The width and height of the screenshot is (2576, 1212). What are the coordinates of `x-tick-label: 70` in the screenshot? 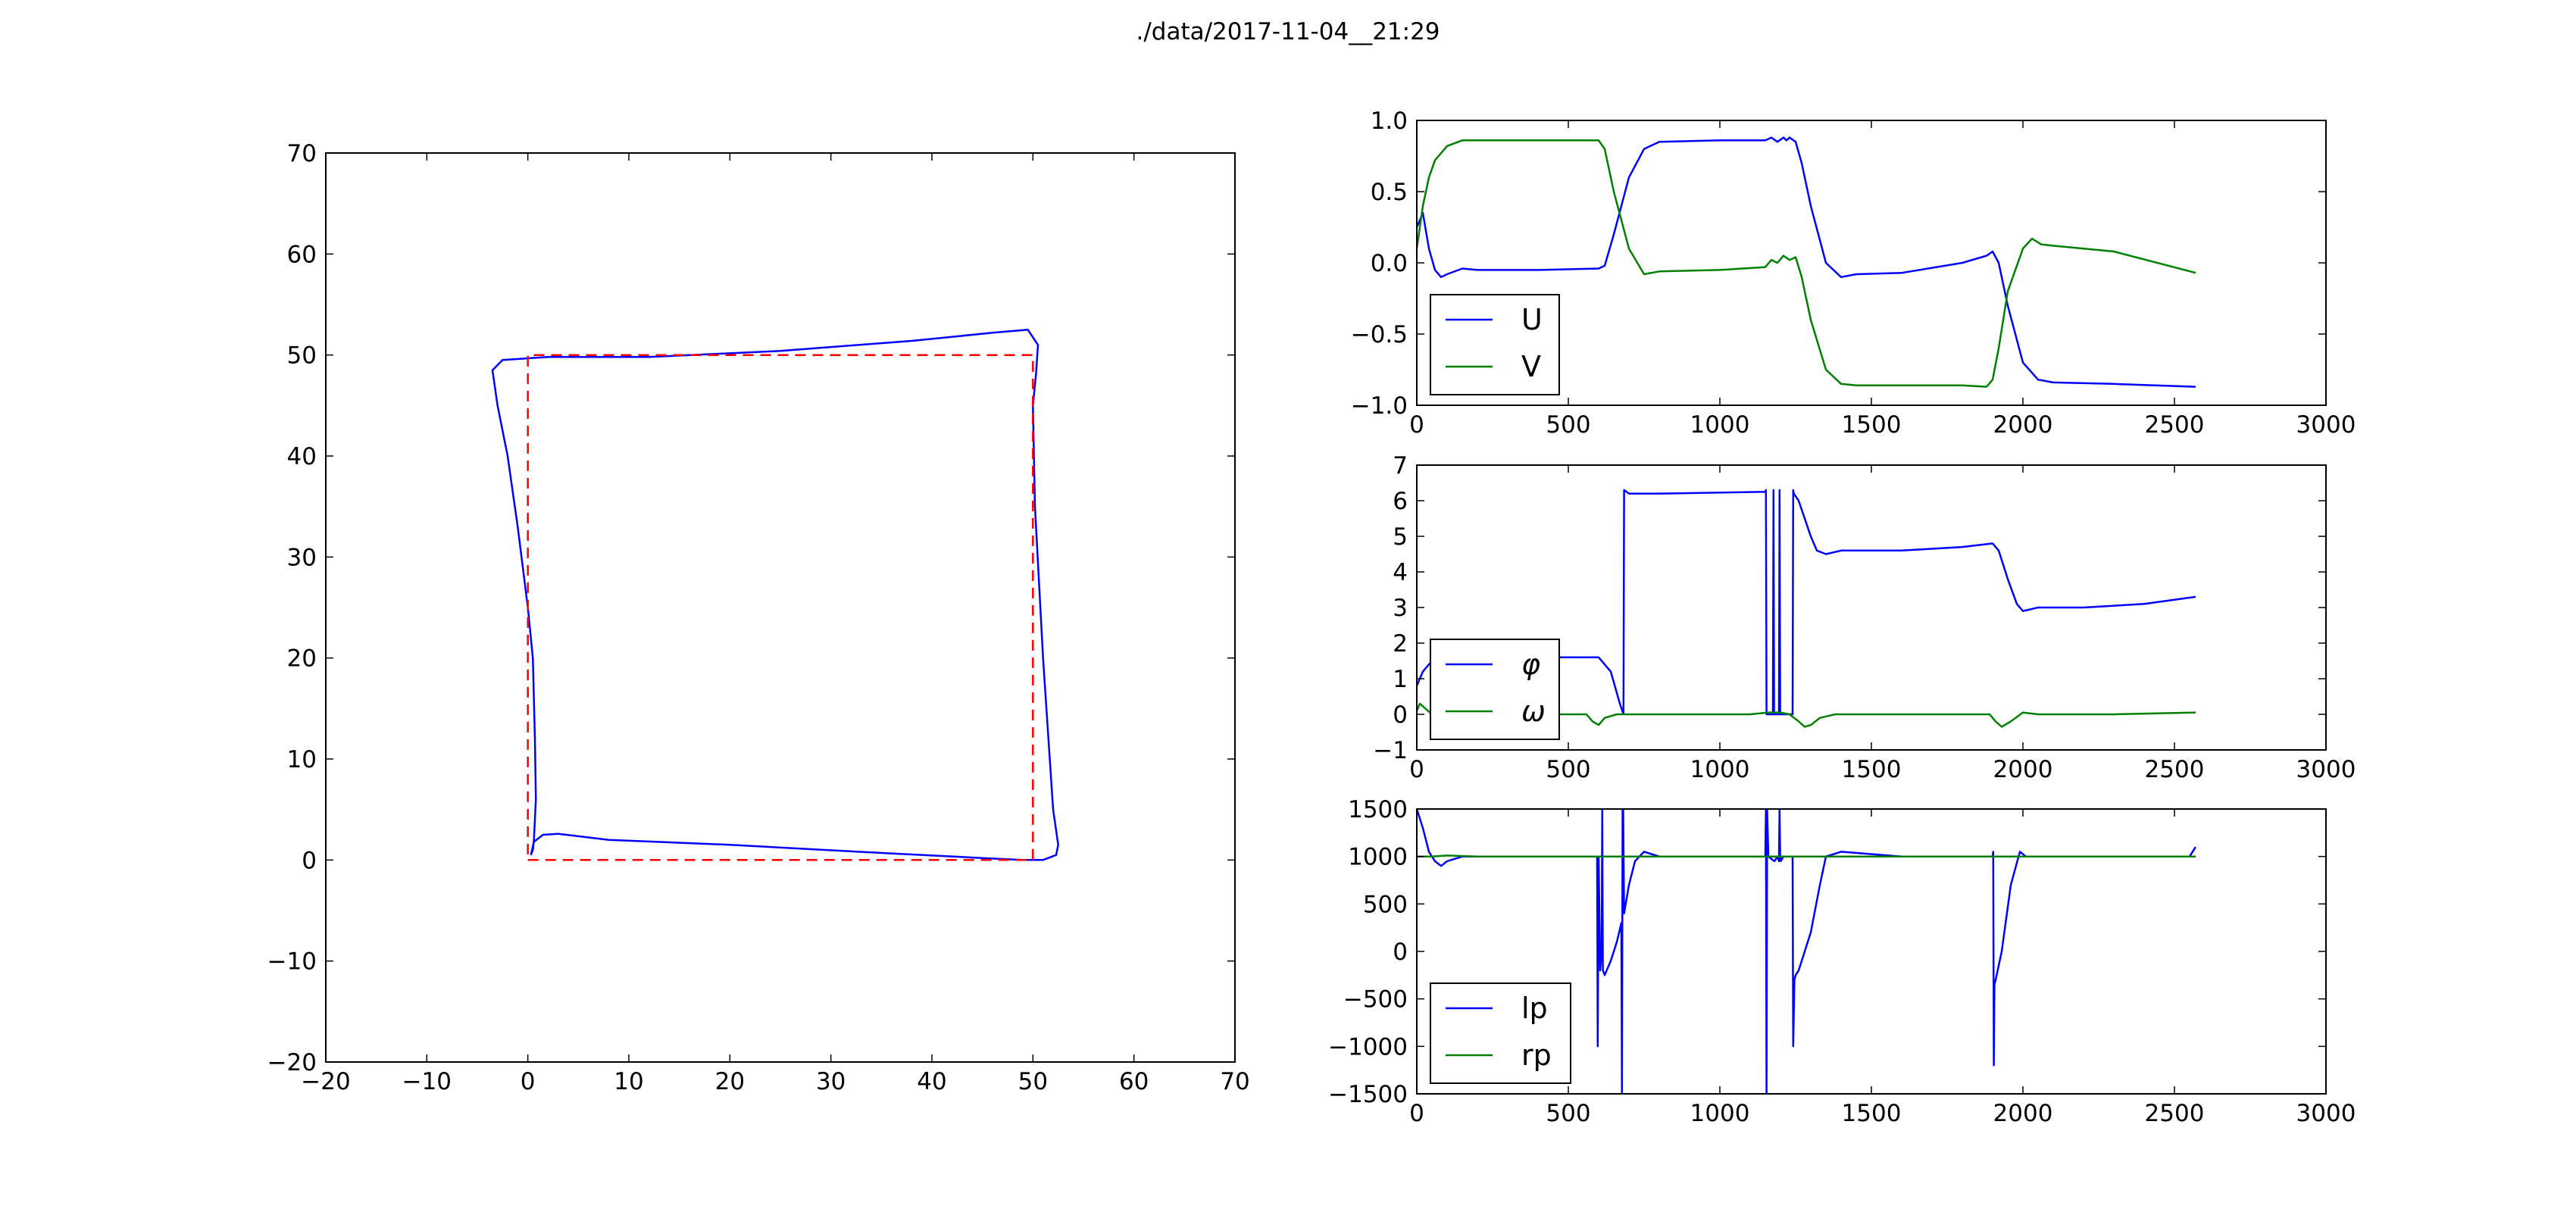 It's located at (1234, 1081).